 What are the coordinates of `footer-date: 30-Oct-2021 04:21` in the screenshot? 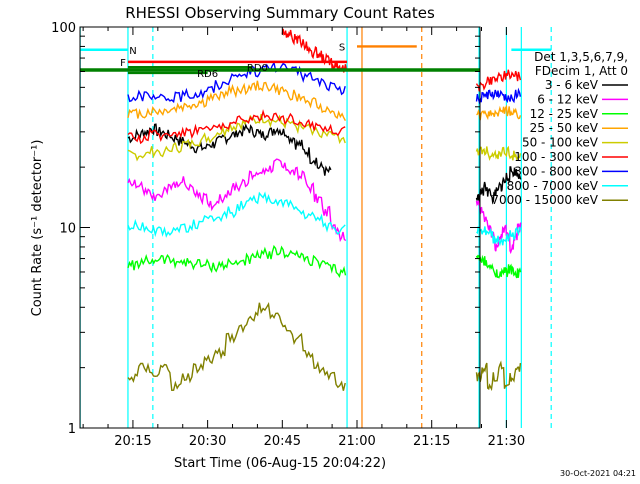 It's located at (598, 473).